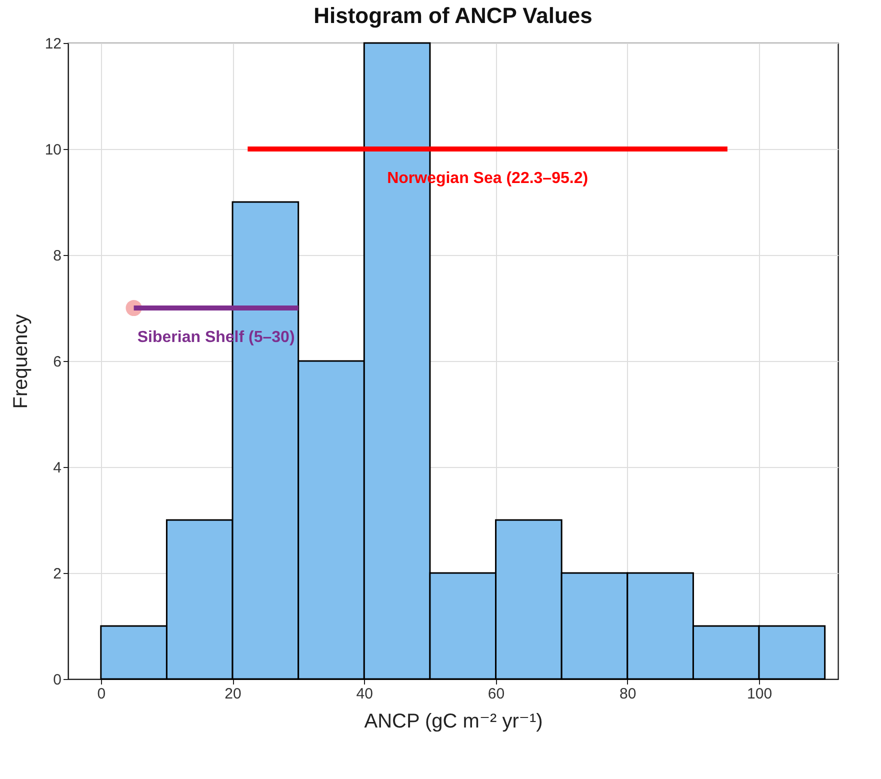 The height and width of the screenshot is (779, 881). I want to click on y-tick-label: 6, so click(57, 362).